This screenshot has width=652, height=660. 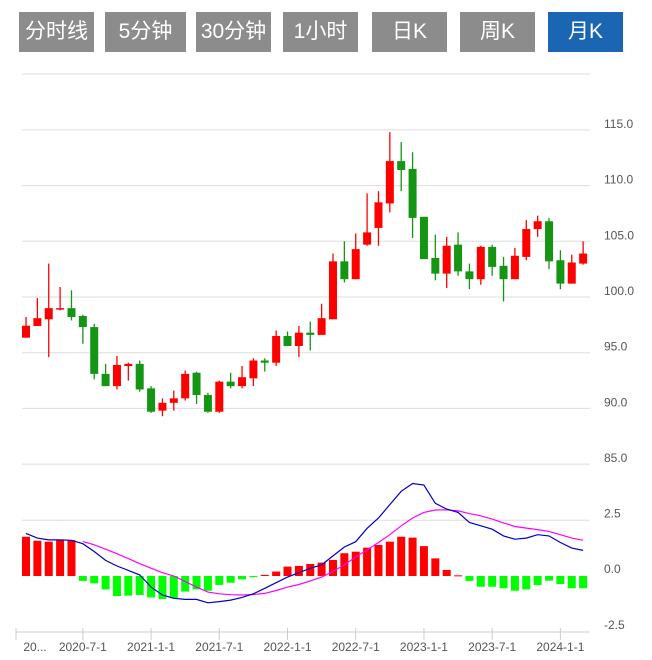 What do you see at coordinates (356, 647) in the screenshot?
I see `x-axis-label: 2022-7-1` at bounding box center [356, 647].